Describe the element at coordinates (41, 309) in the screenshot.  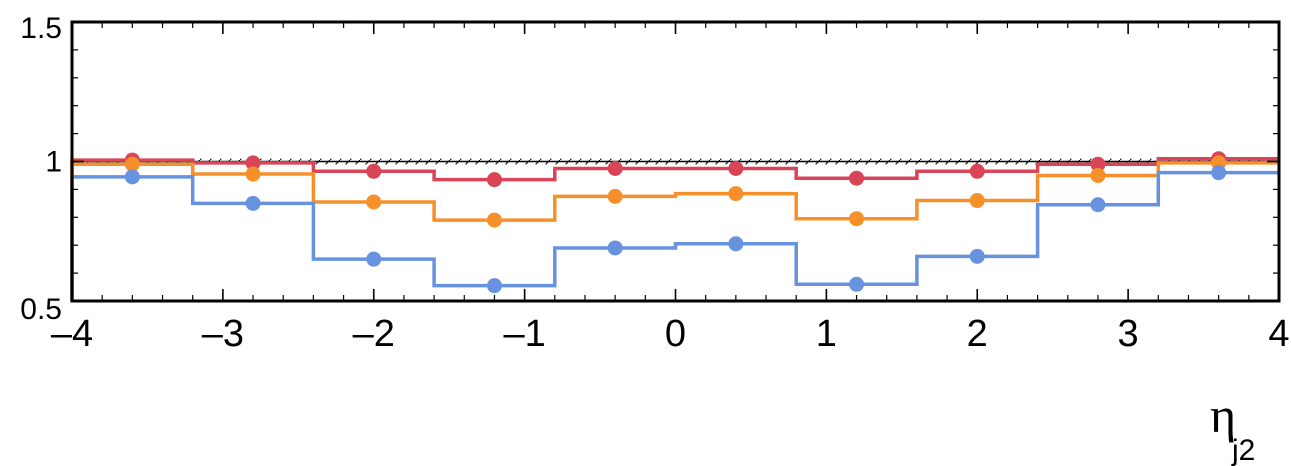
I see `y-tick-label: 0.5` at that location.